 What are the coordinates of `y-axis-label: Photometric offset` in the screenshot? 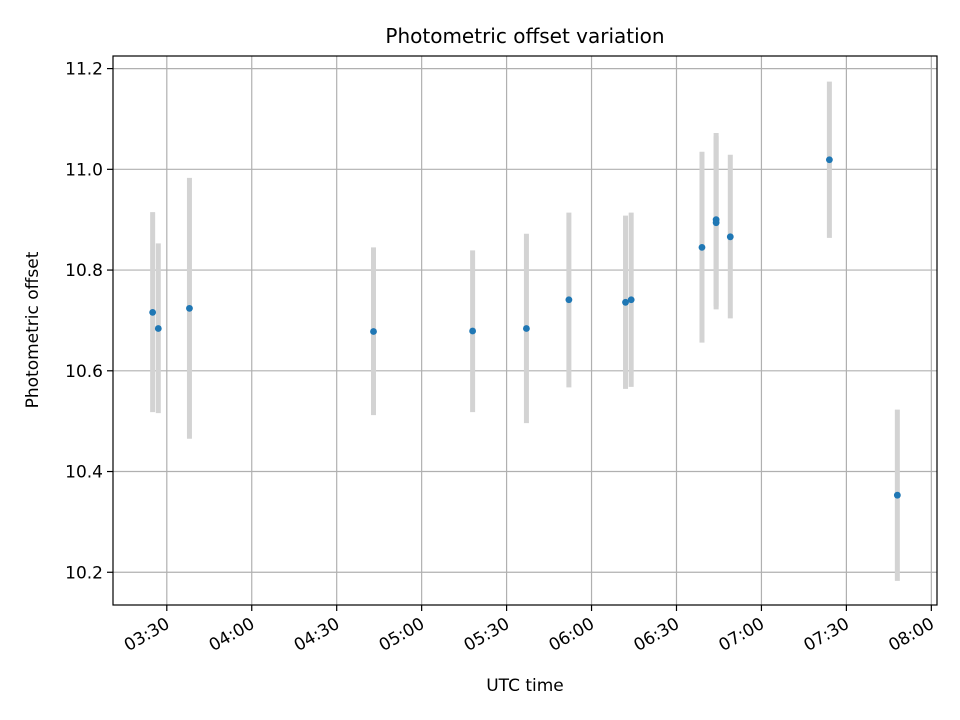 It's located at (33, 329).